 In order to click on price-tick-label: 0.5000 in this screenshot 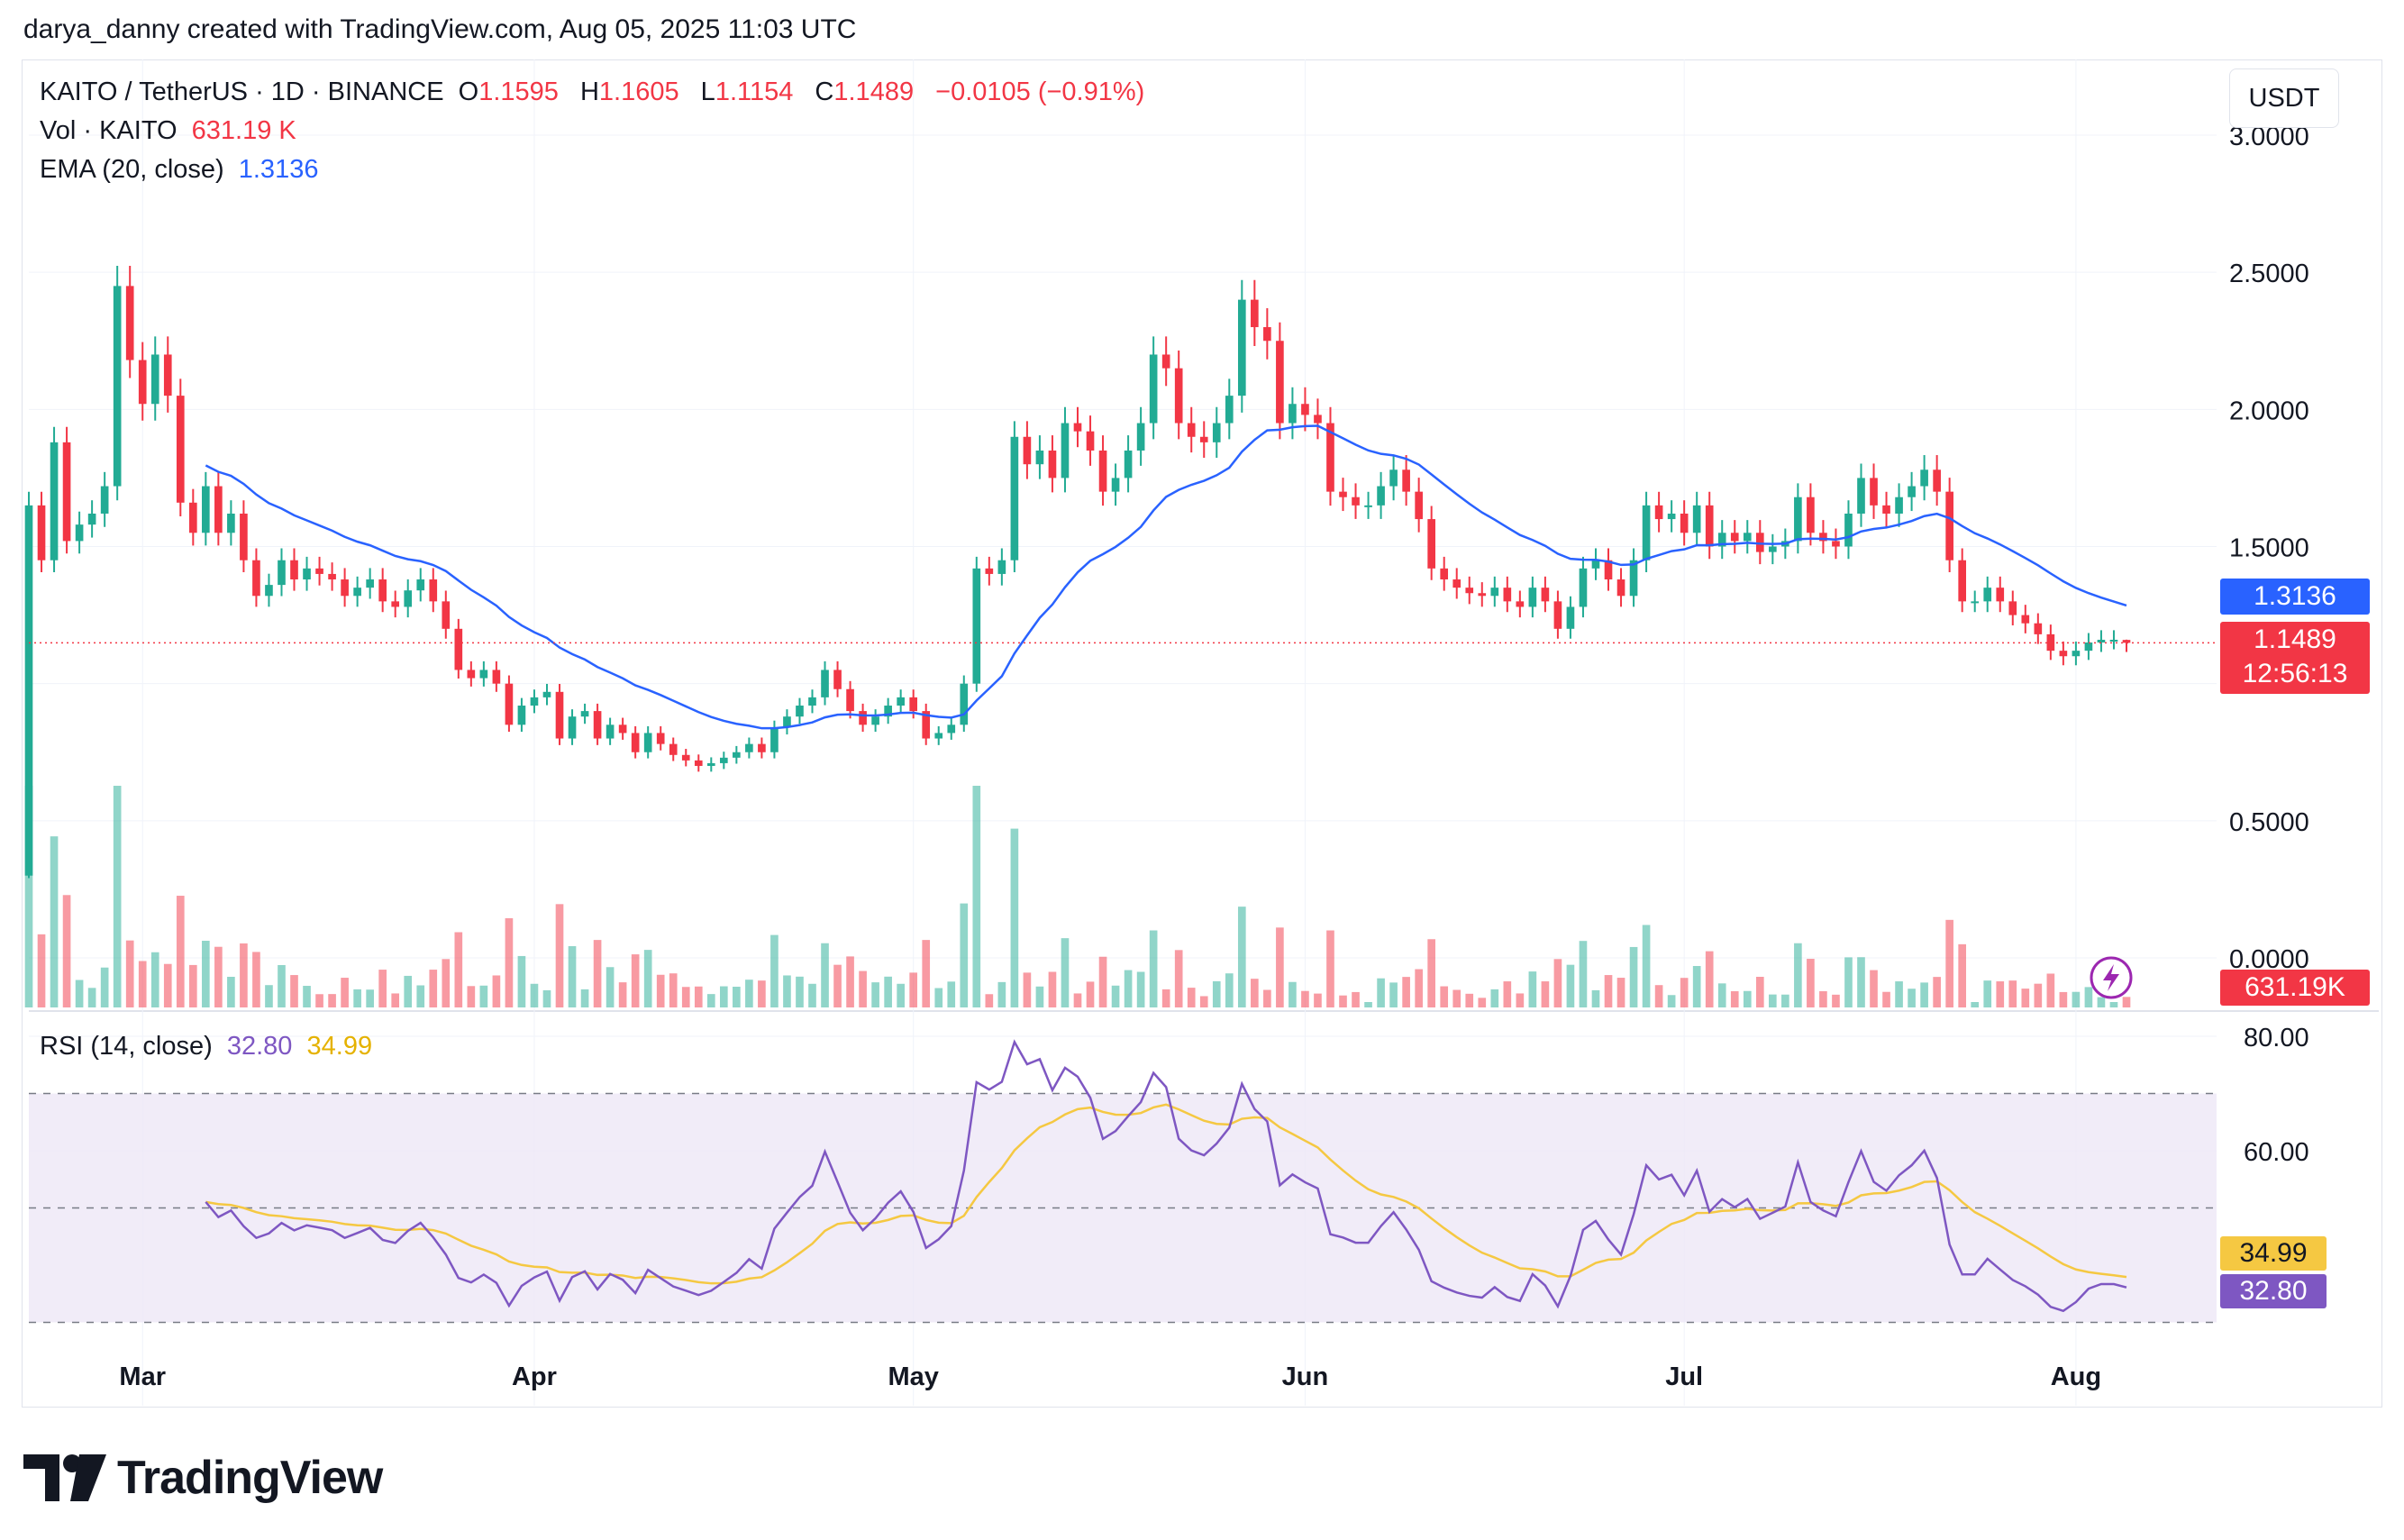, I will do `click(2269, 822)`.